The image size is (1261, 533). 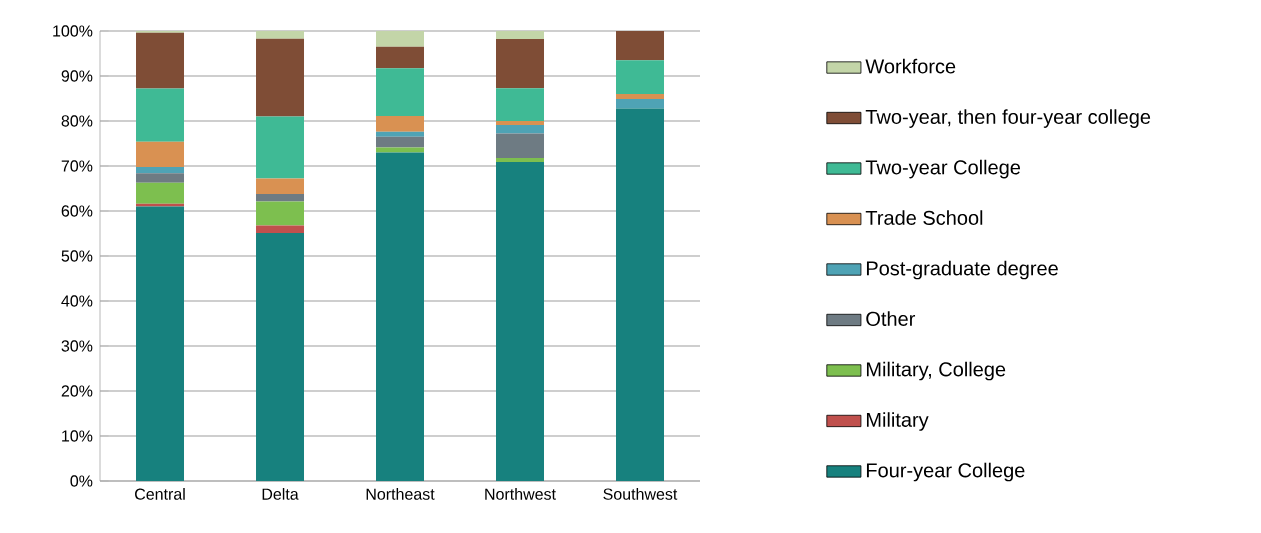 I want to click on y-tick-label: 50%, so click(x=77, y=256).